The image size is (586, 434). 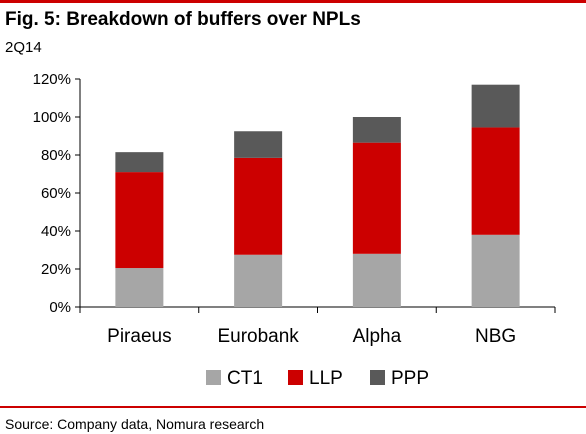 What do you see at coordinates (60, 307) in the screenshot?
I see `y-tick-label: 0%` at bounding box center [60, 307].